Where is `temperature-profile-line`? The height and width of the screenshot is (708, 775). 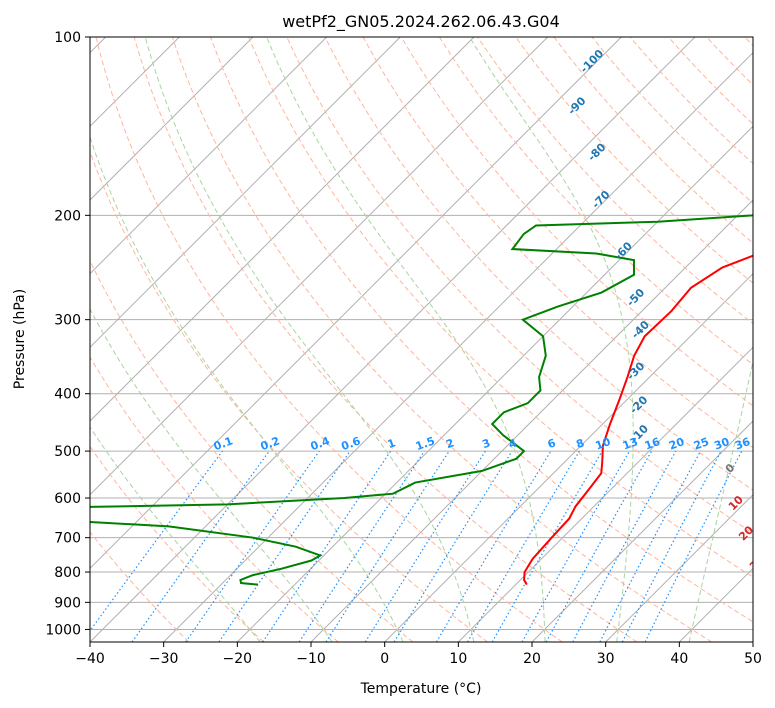
temperature-profile-line is located at coordinates (638, 420).